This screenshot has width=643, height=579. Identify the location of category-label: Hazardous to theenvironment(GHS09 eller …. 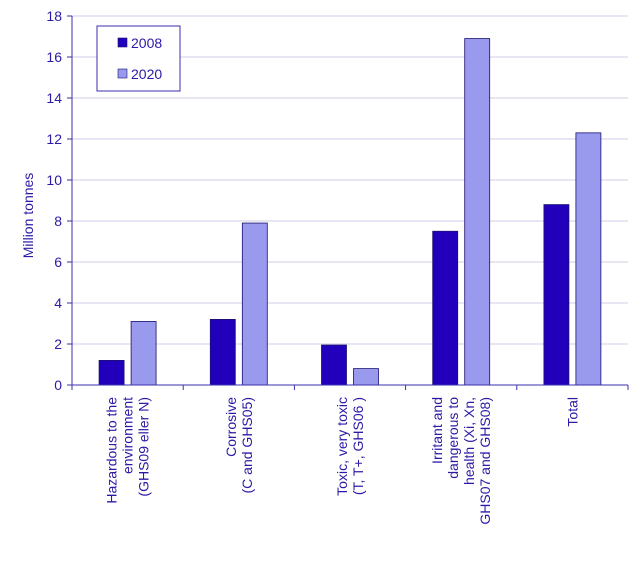
(128, 450).